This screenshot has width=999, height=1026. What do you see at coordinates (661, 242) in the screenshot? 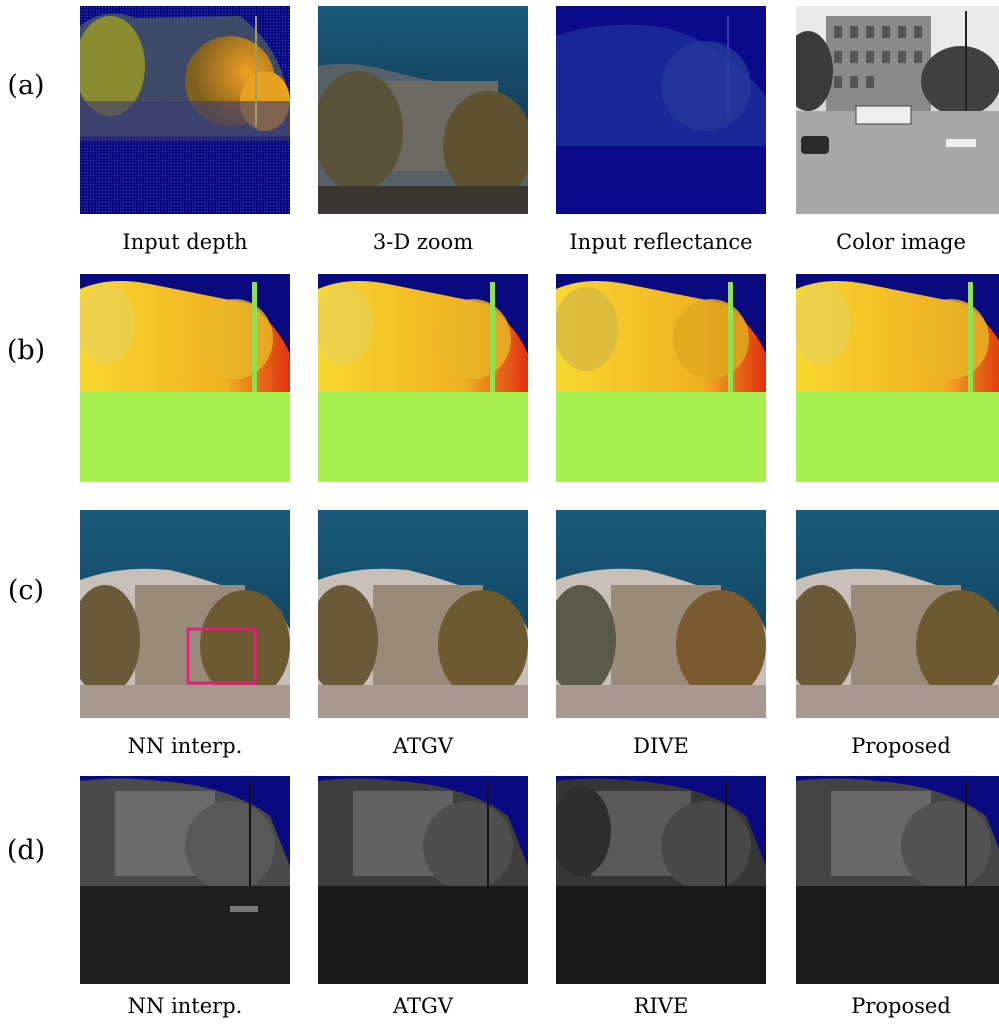
I see `caption-a-3: Input reflectance` at bounding box center [661, 242].